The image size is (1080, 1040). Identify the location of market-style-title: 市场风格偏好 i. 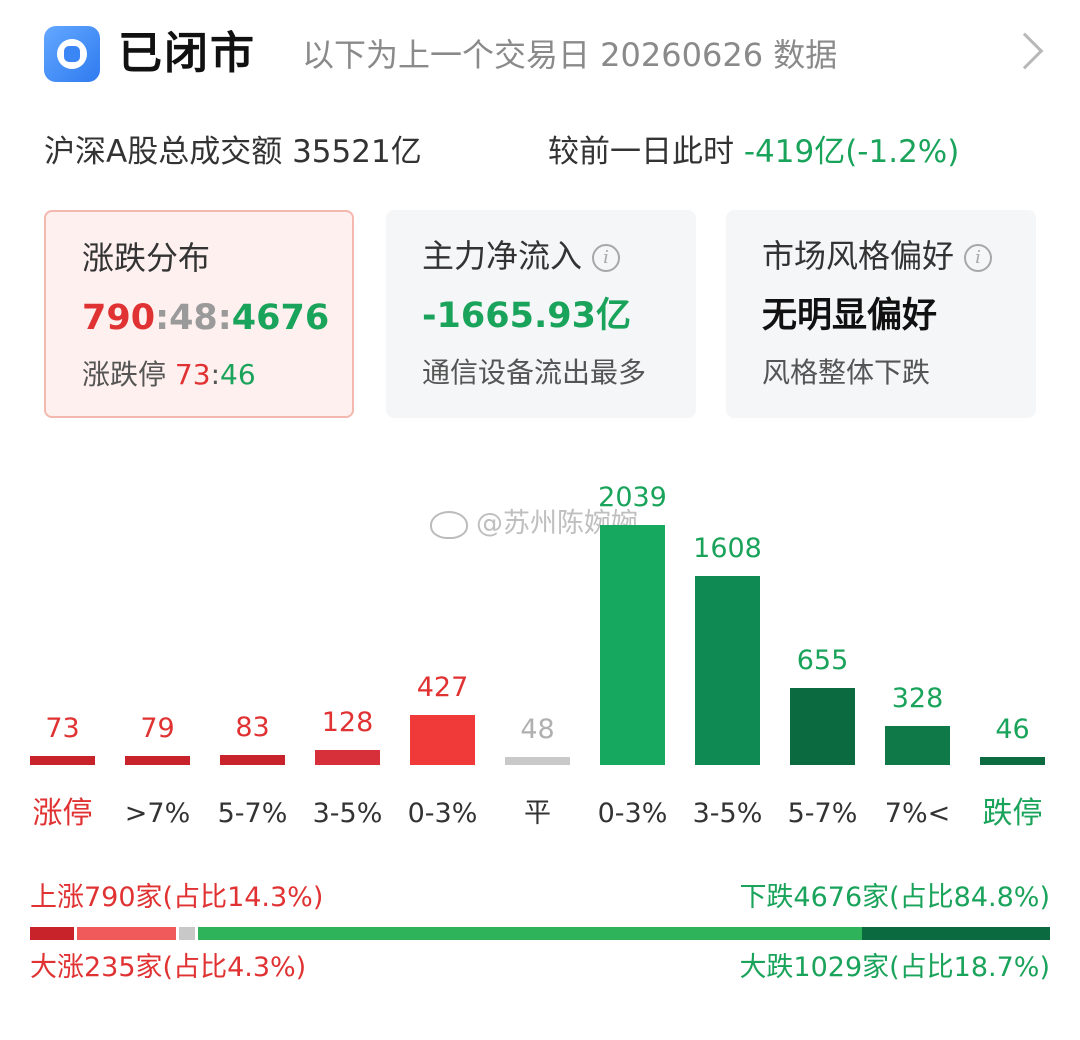
(899, 256).